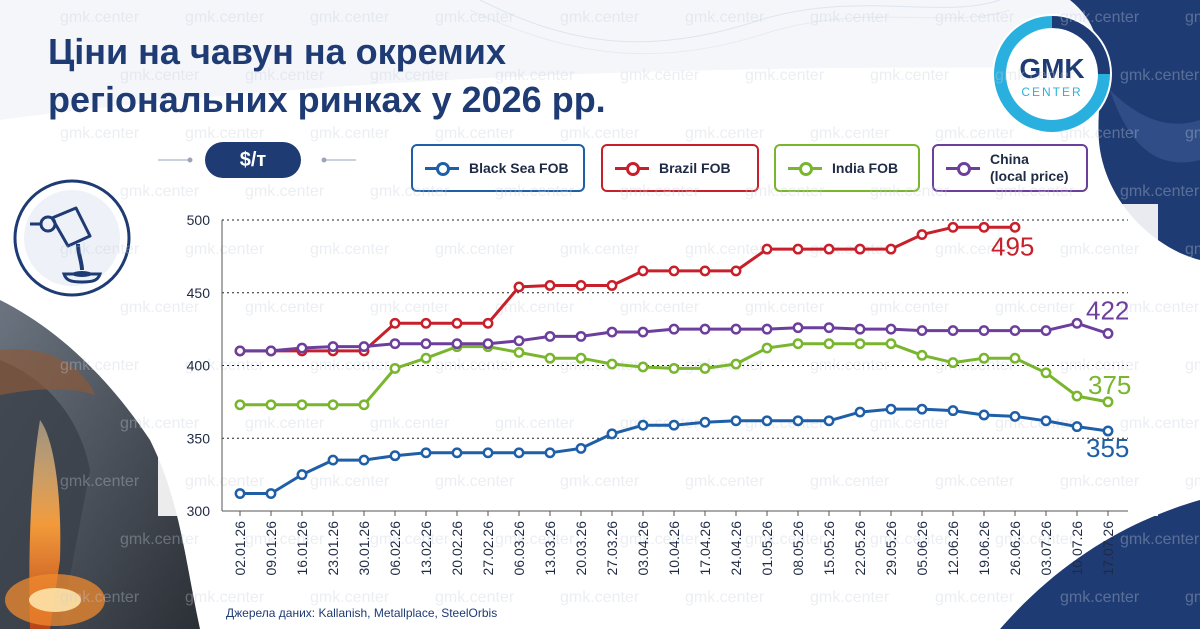 The width and height of the screenshot is (1200, 629). What do you see at coordinates (1015, 548) in the screenshot?
I see `x-tick-label: 26.06.26` at bounding box center [1015, 548].